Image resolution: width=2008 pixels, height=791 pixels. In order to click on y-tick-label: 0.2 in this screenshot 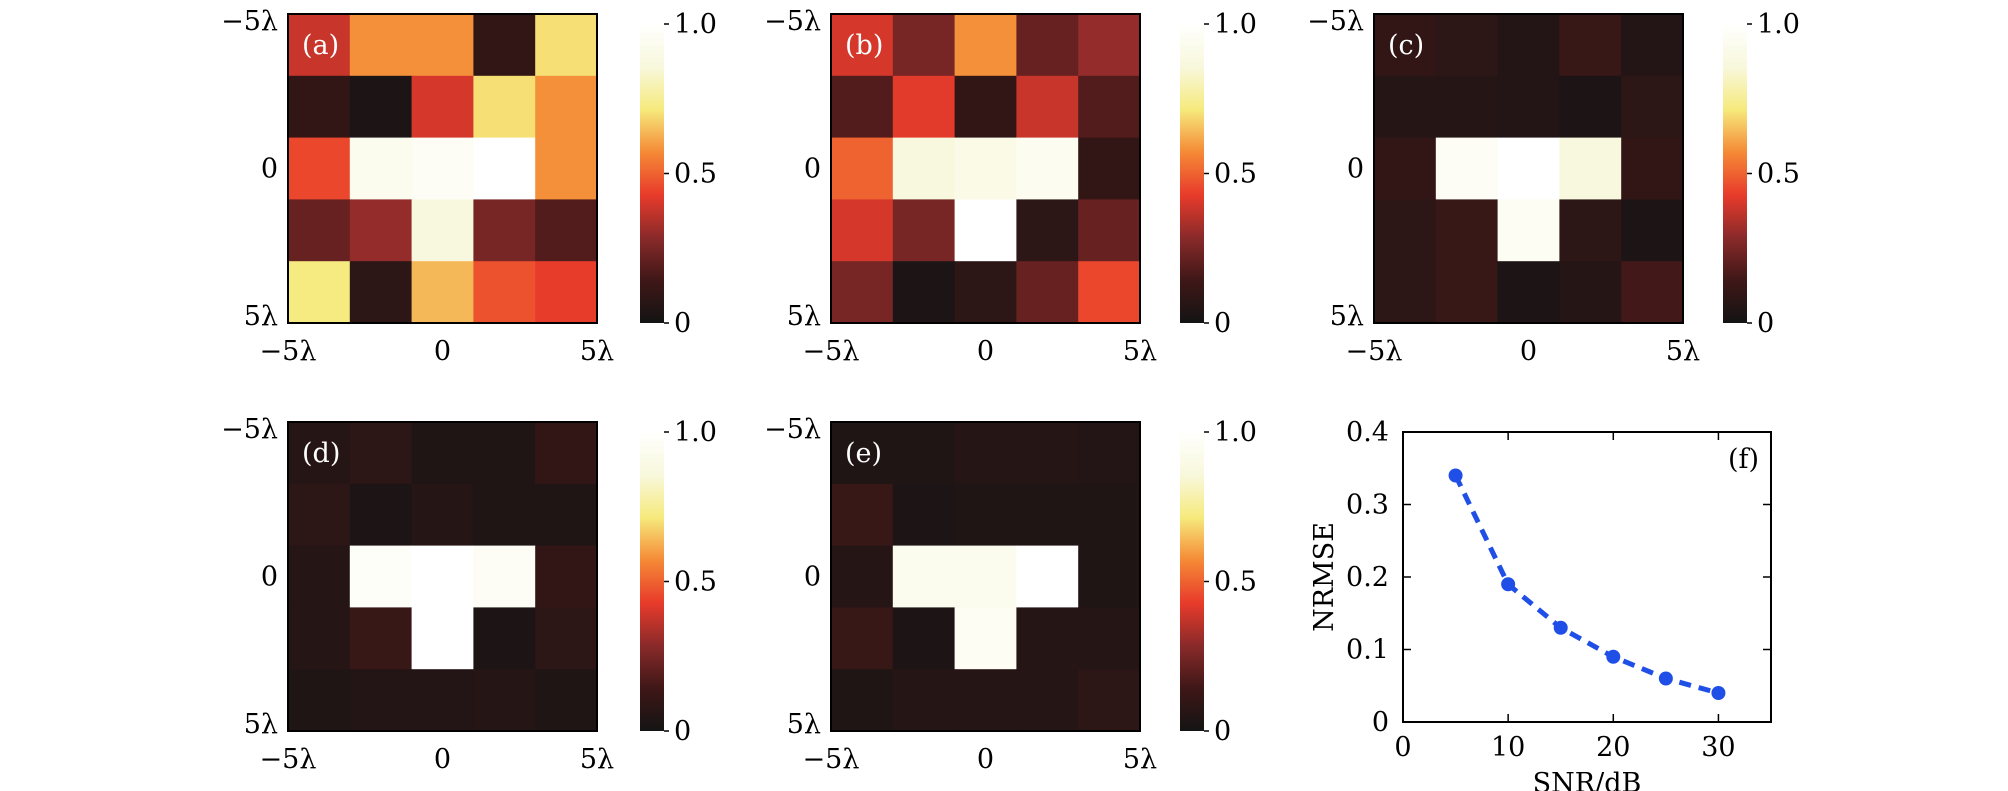, I will do `click(1367, 577)`.